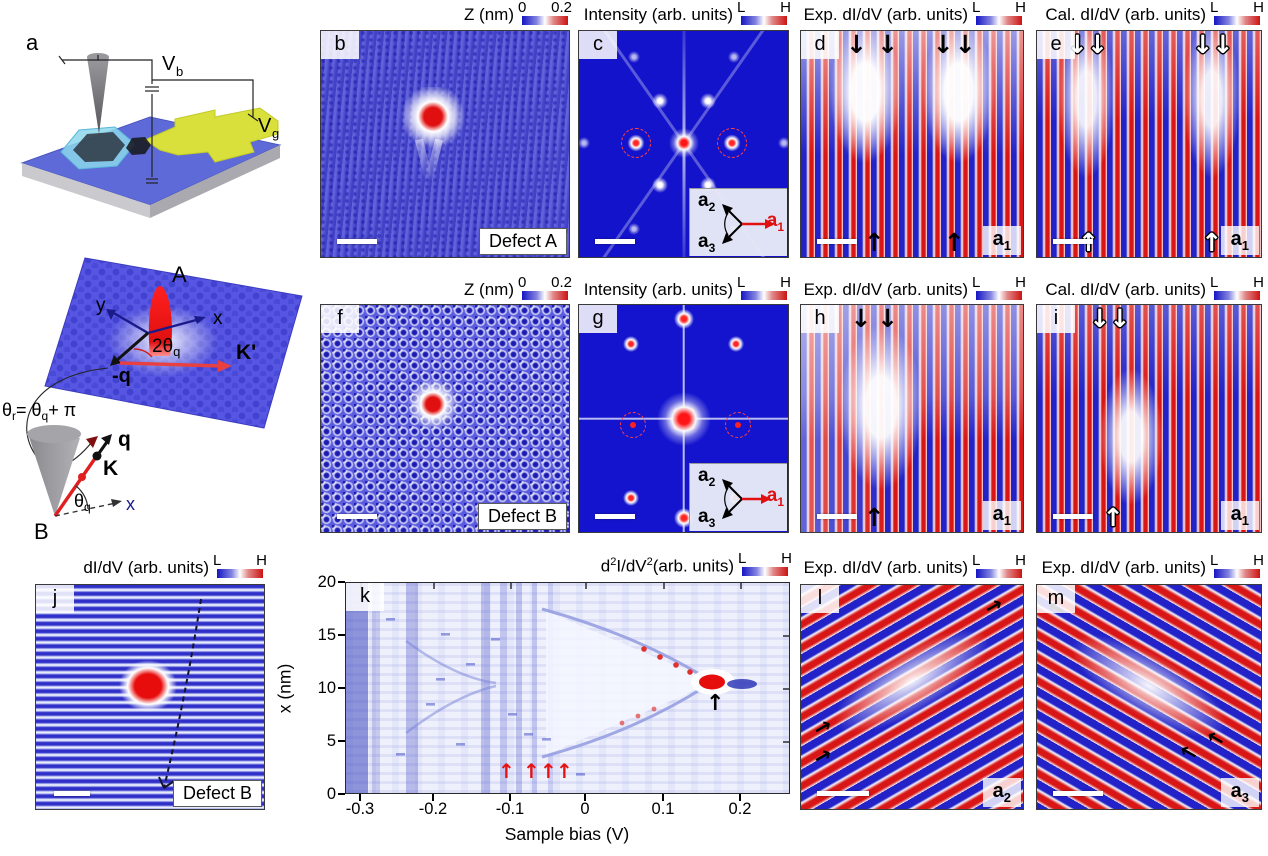 The image size is (1268, 856). What do you see at coordinates (246, 352) in the screenshot?
I see `k-prime-label: K'` at bounding box center [246, 352].